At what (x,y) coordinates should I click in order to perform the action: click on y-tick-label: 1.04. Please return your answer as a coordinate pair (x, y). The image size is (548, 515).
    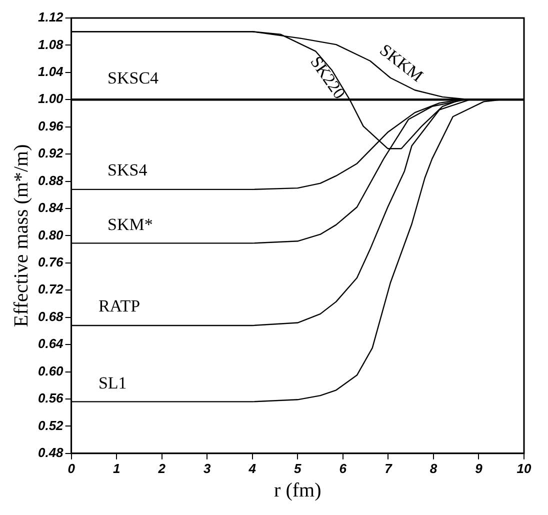
    Looking at the image, I should click on (51, 72).